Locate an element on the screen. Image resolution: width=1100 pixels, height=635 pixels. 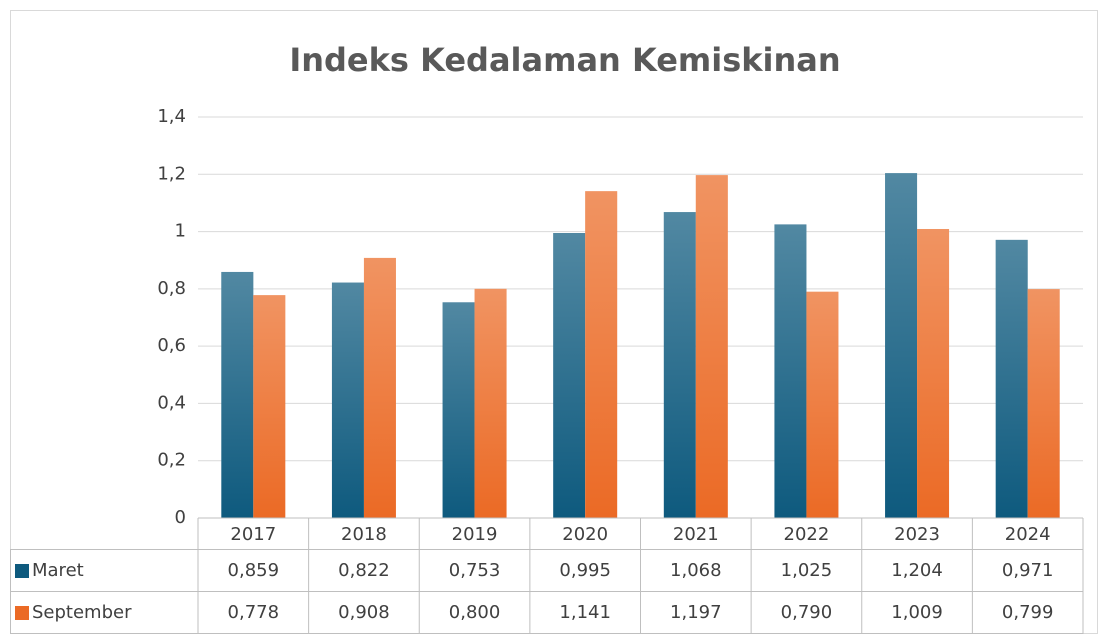
x-tick-label: 2021 is located at coordinates (696, 534).